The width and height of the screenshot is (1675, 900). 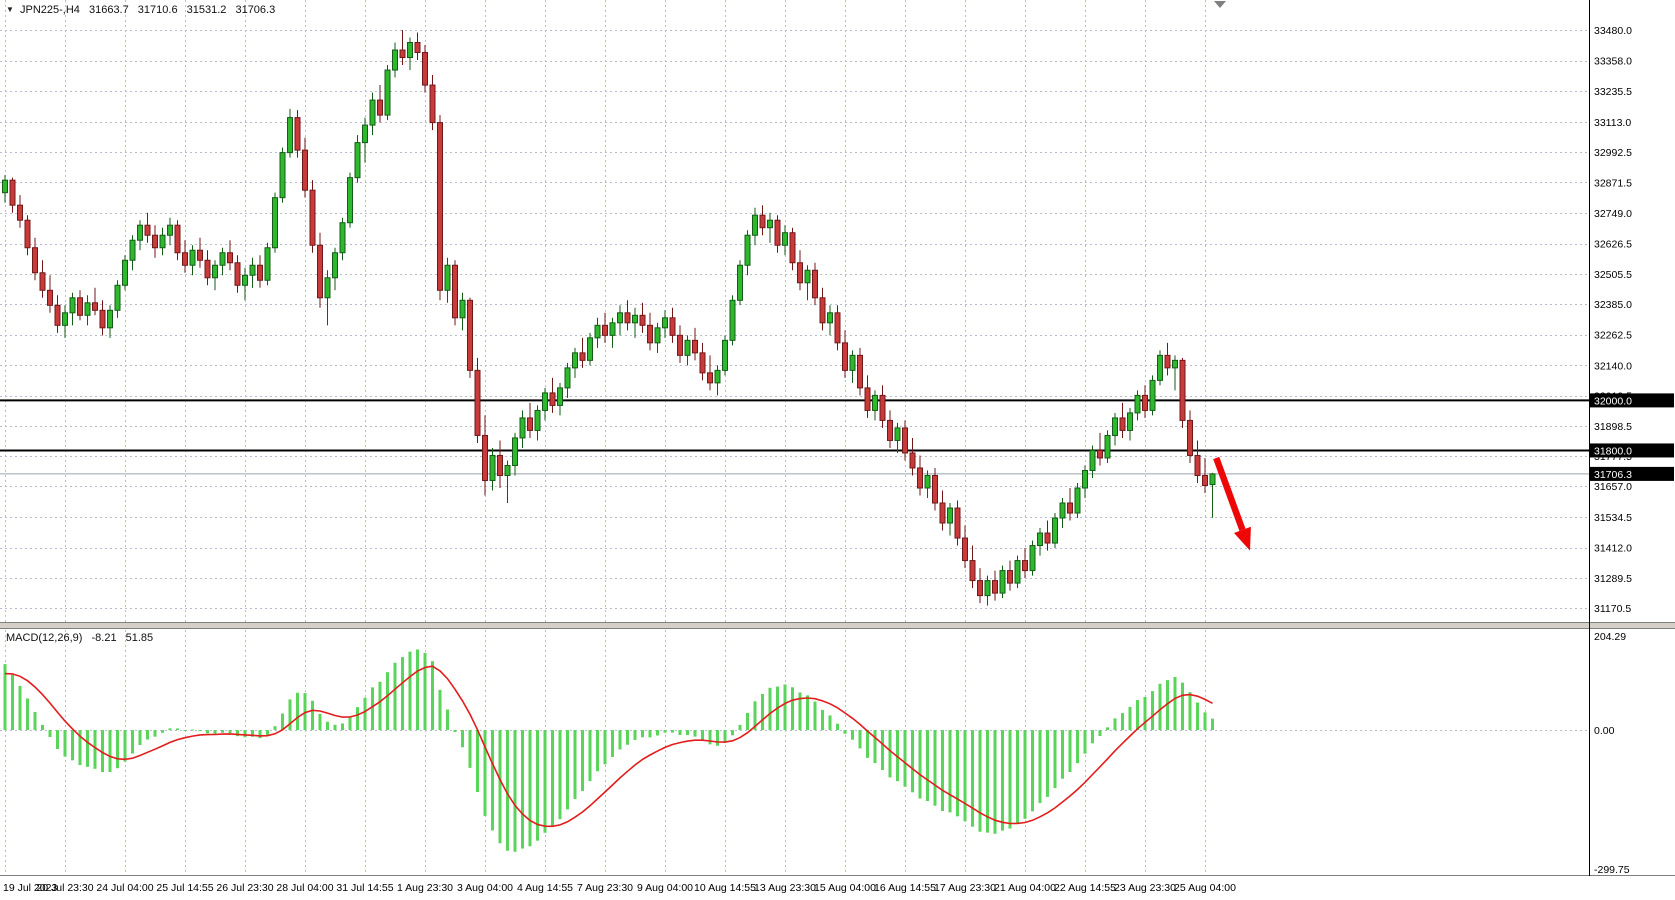 What do you see at coordinates (1613, 549) in the screenshot?
I see `price-axis-label: 31412.0` at bounding box center [1613, 549].